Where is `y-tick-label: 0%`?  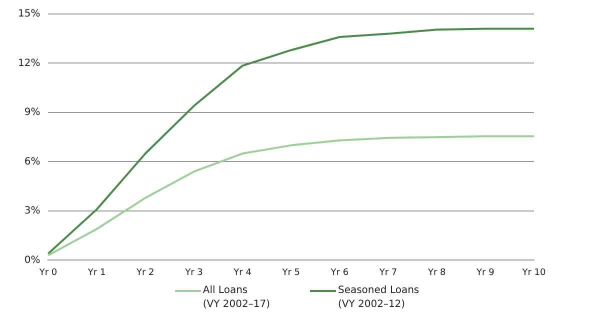
y-tick-label: 0% is located at coordinates (32, 260).